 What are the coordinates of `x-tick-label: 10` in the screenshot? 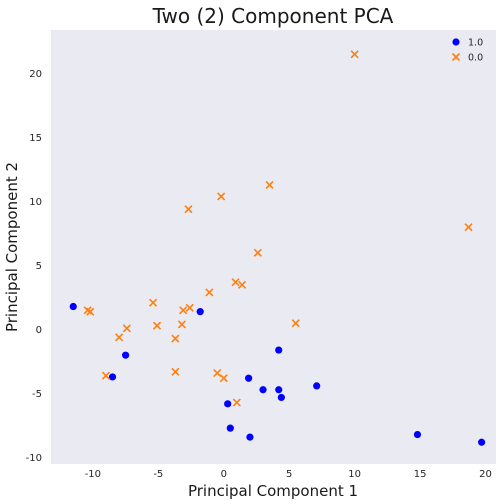 It's located at (354, 474).